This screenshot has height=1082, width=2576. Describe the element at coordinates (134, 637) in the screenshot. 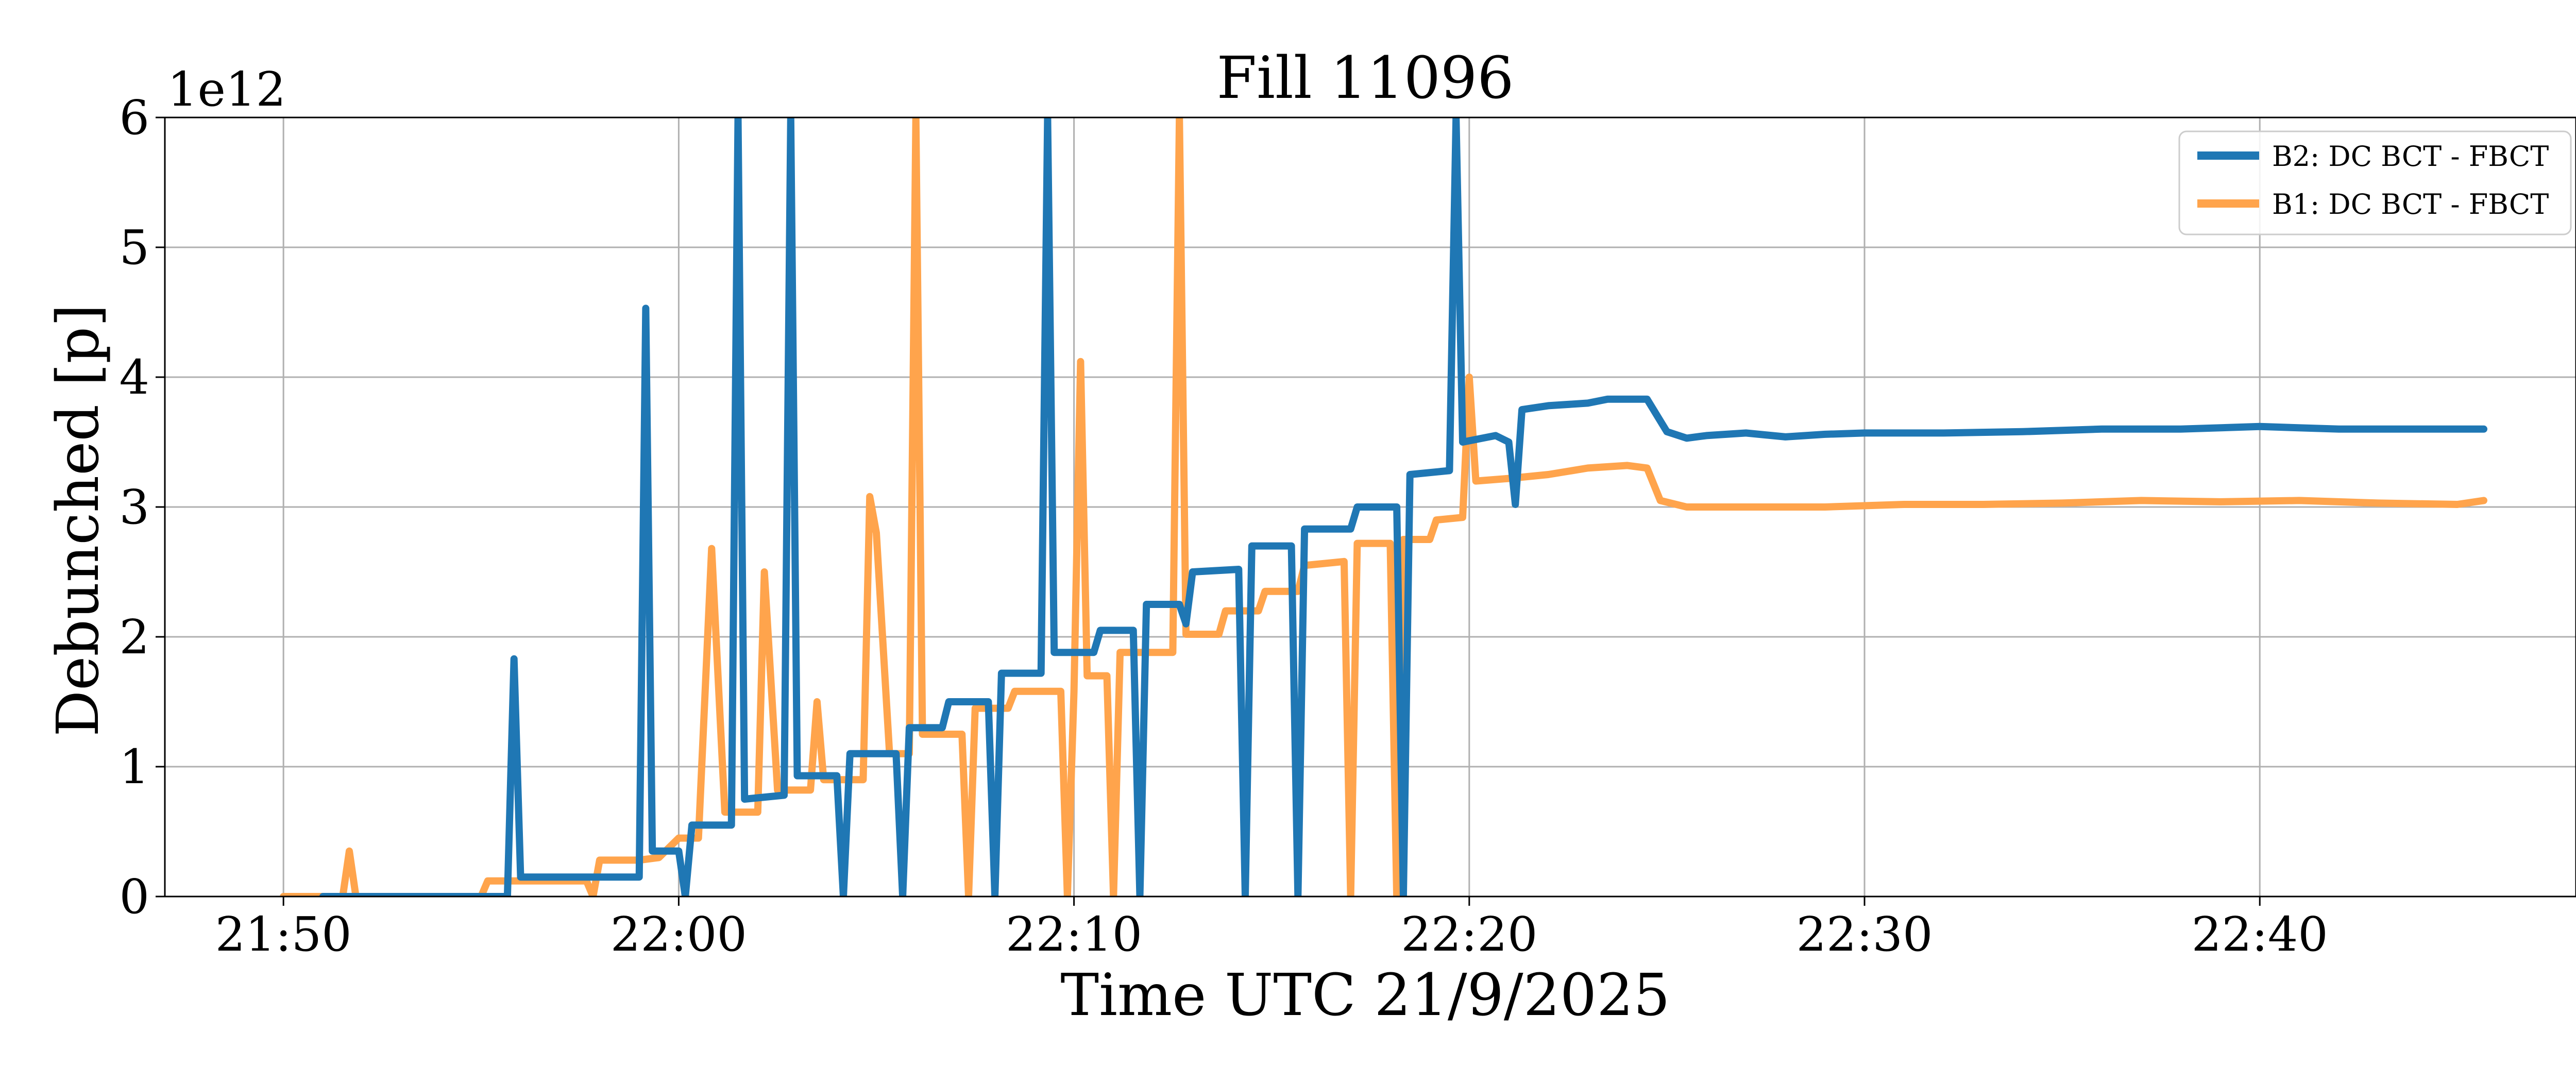

I see `y-tick-label: 2` at that location.